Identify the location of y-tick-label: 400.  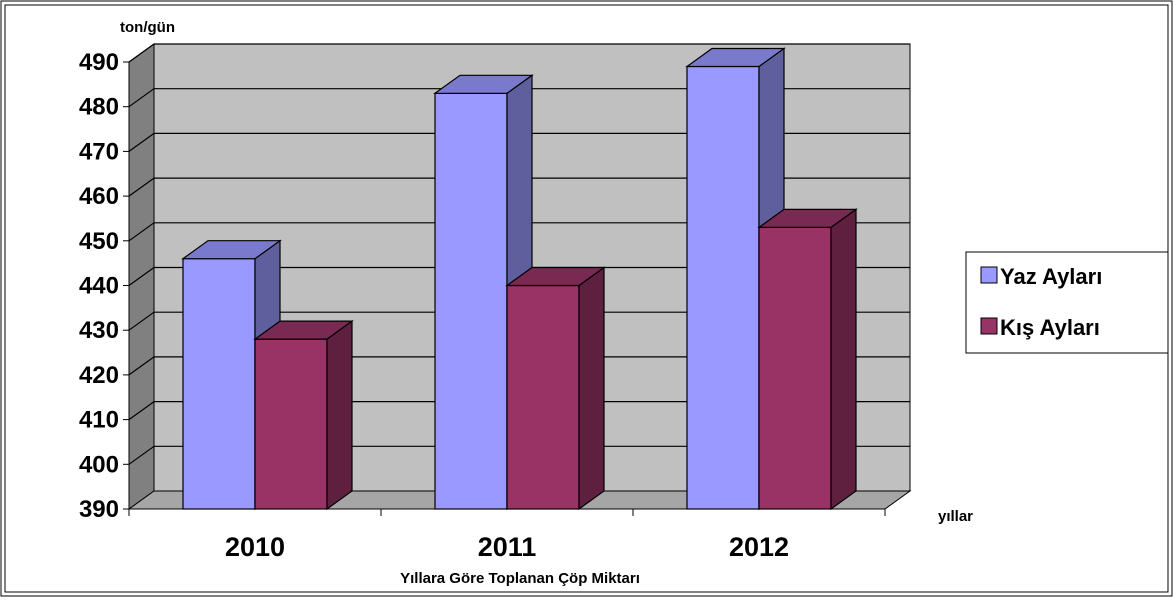
(99, 464).